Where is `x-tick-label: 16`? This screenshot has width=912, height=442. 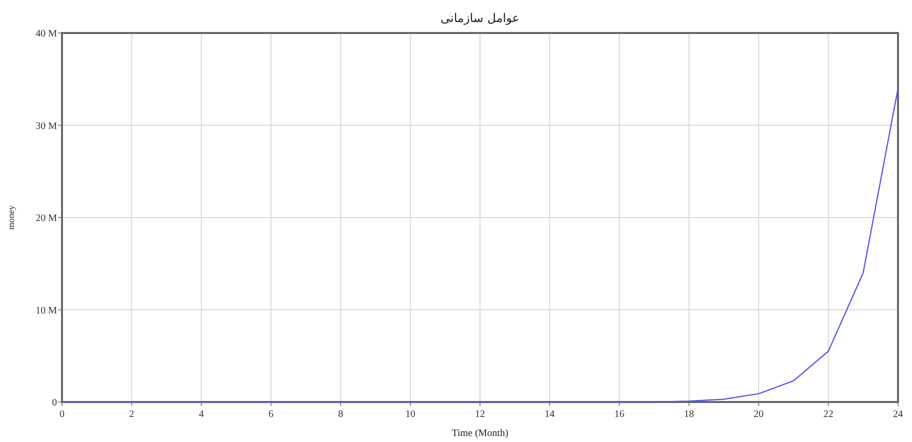 x-tick-label: 16 is located at coordinates (619, 414).